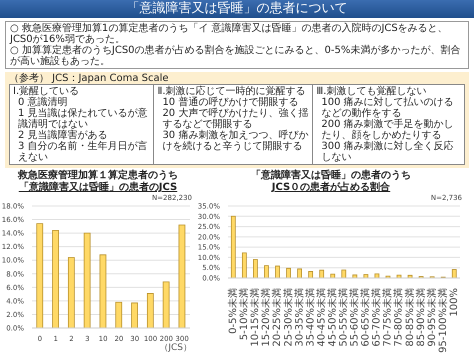  What do you see at coordinates (454, 302) in the screenshot?
I see `x-tick-label: 100%` at bounding box center [454, 302].